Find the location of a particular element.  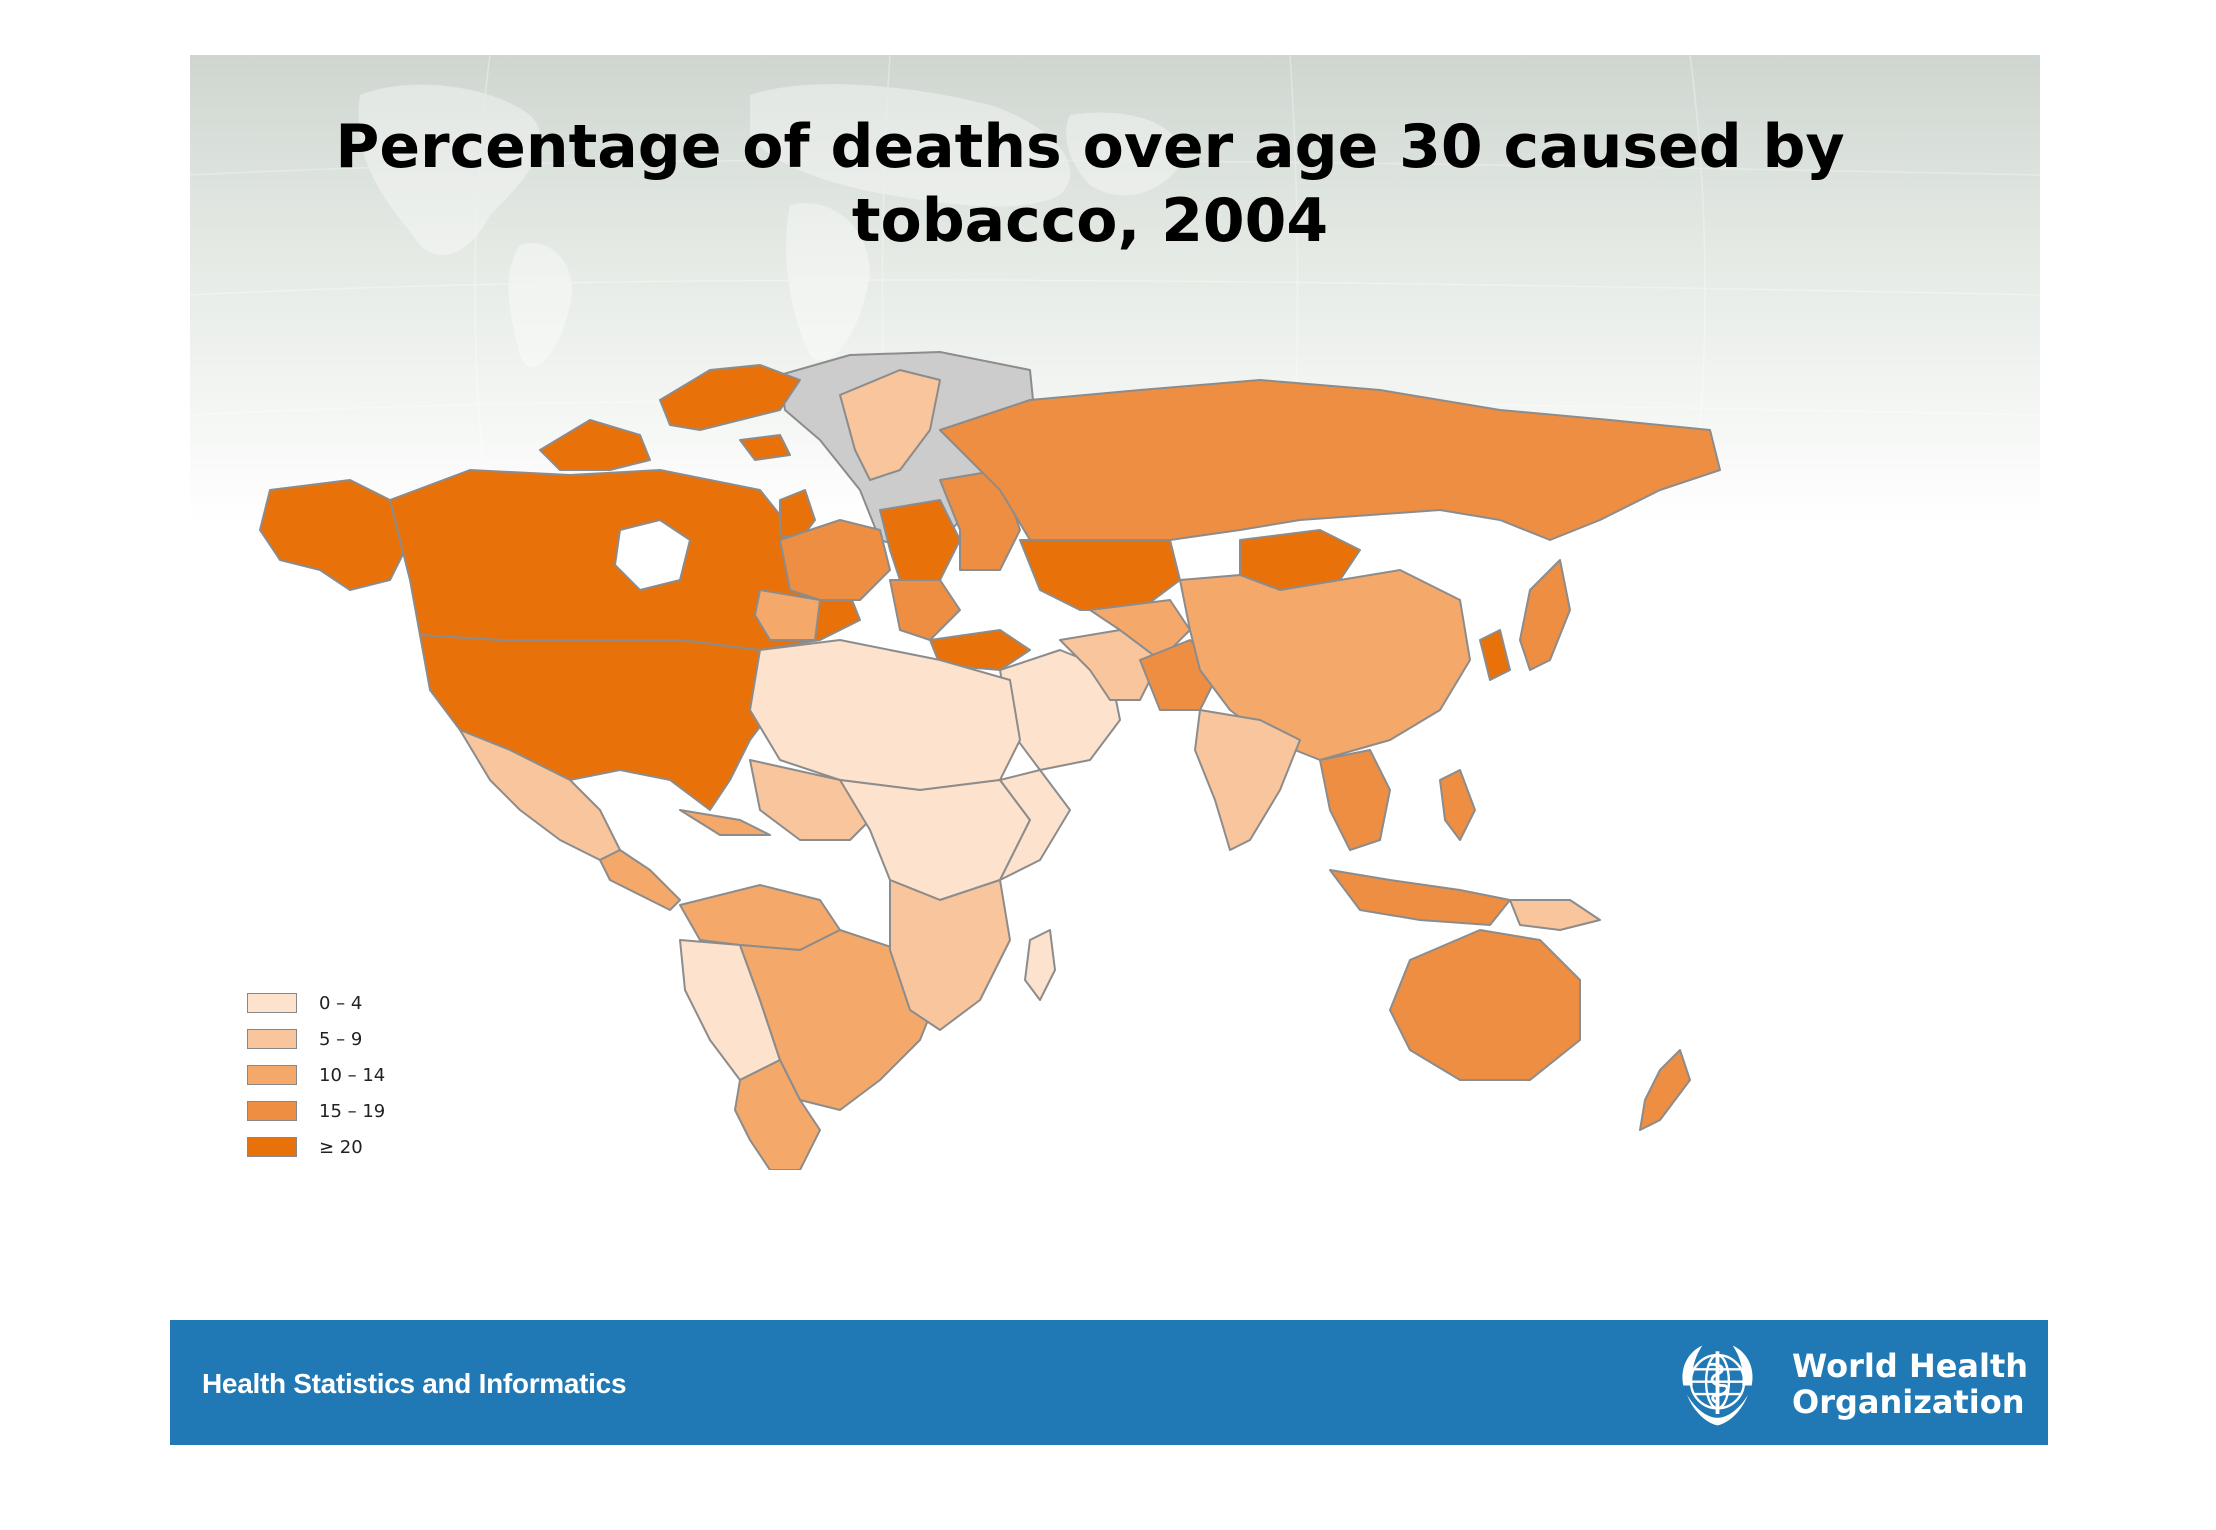

region-new-zealand is located at coordinates (1665, 1090).